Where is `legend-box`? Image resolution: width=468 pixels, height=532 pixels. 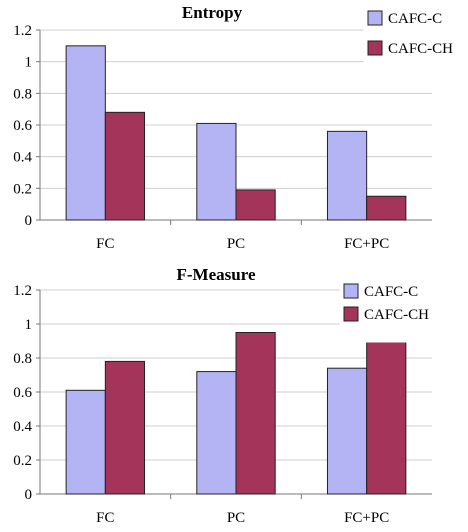
legend-box is located at coordinates (414, 35).